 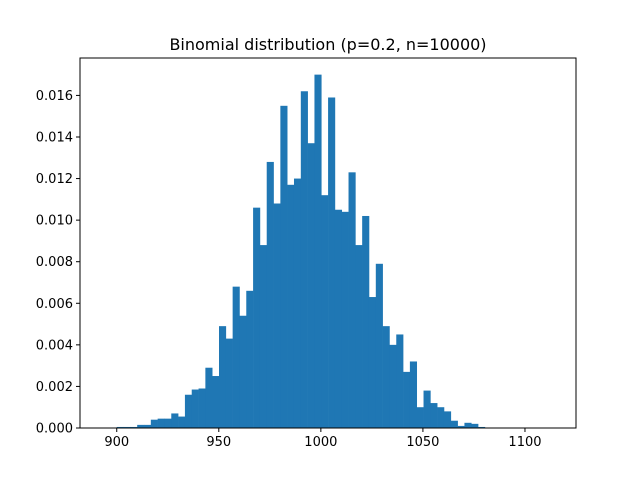 What do you see at coordinates (320, 442) in the screenshot?
I see `x-tick-label: 1000` at bounding box center [320, 442].